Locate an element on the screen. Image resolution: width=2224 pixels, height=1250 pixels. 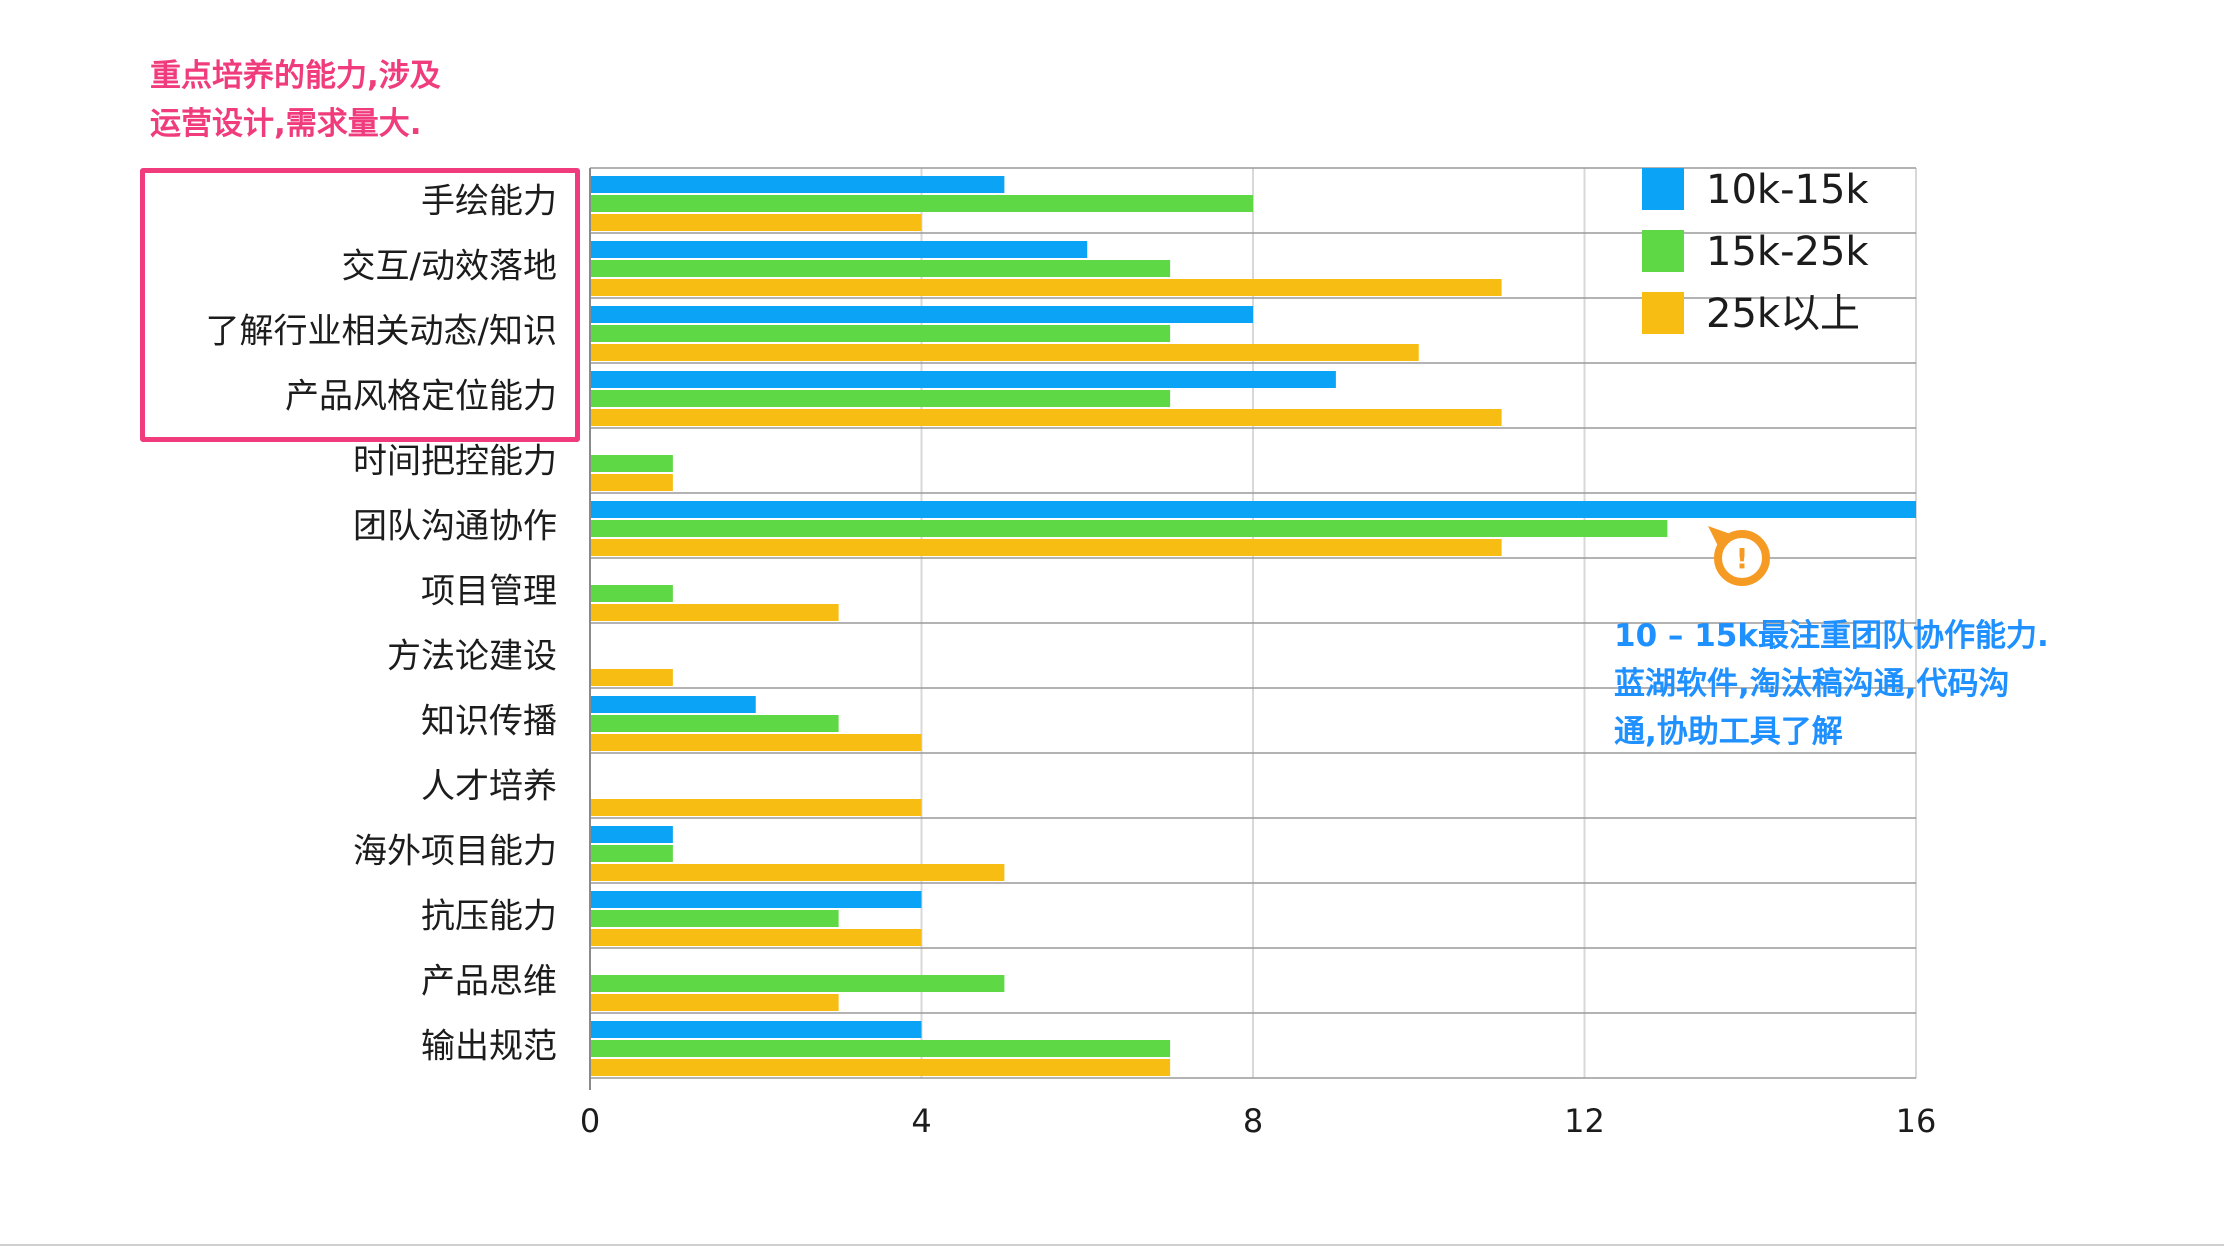
exclamation-icon is located at coordinates (1742, 558).